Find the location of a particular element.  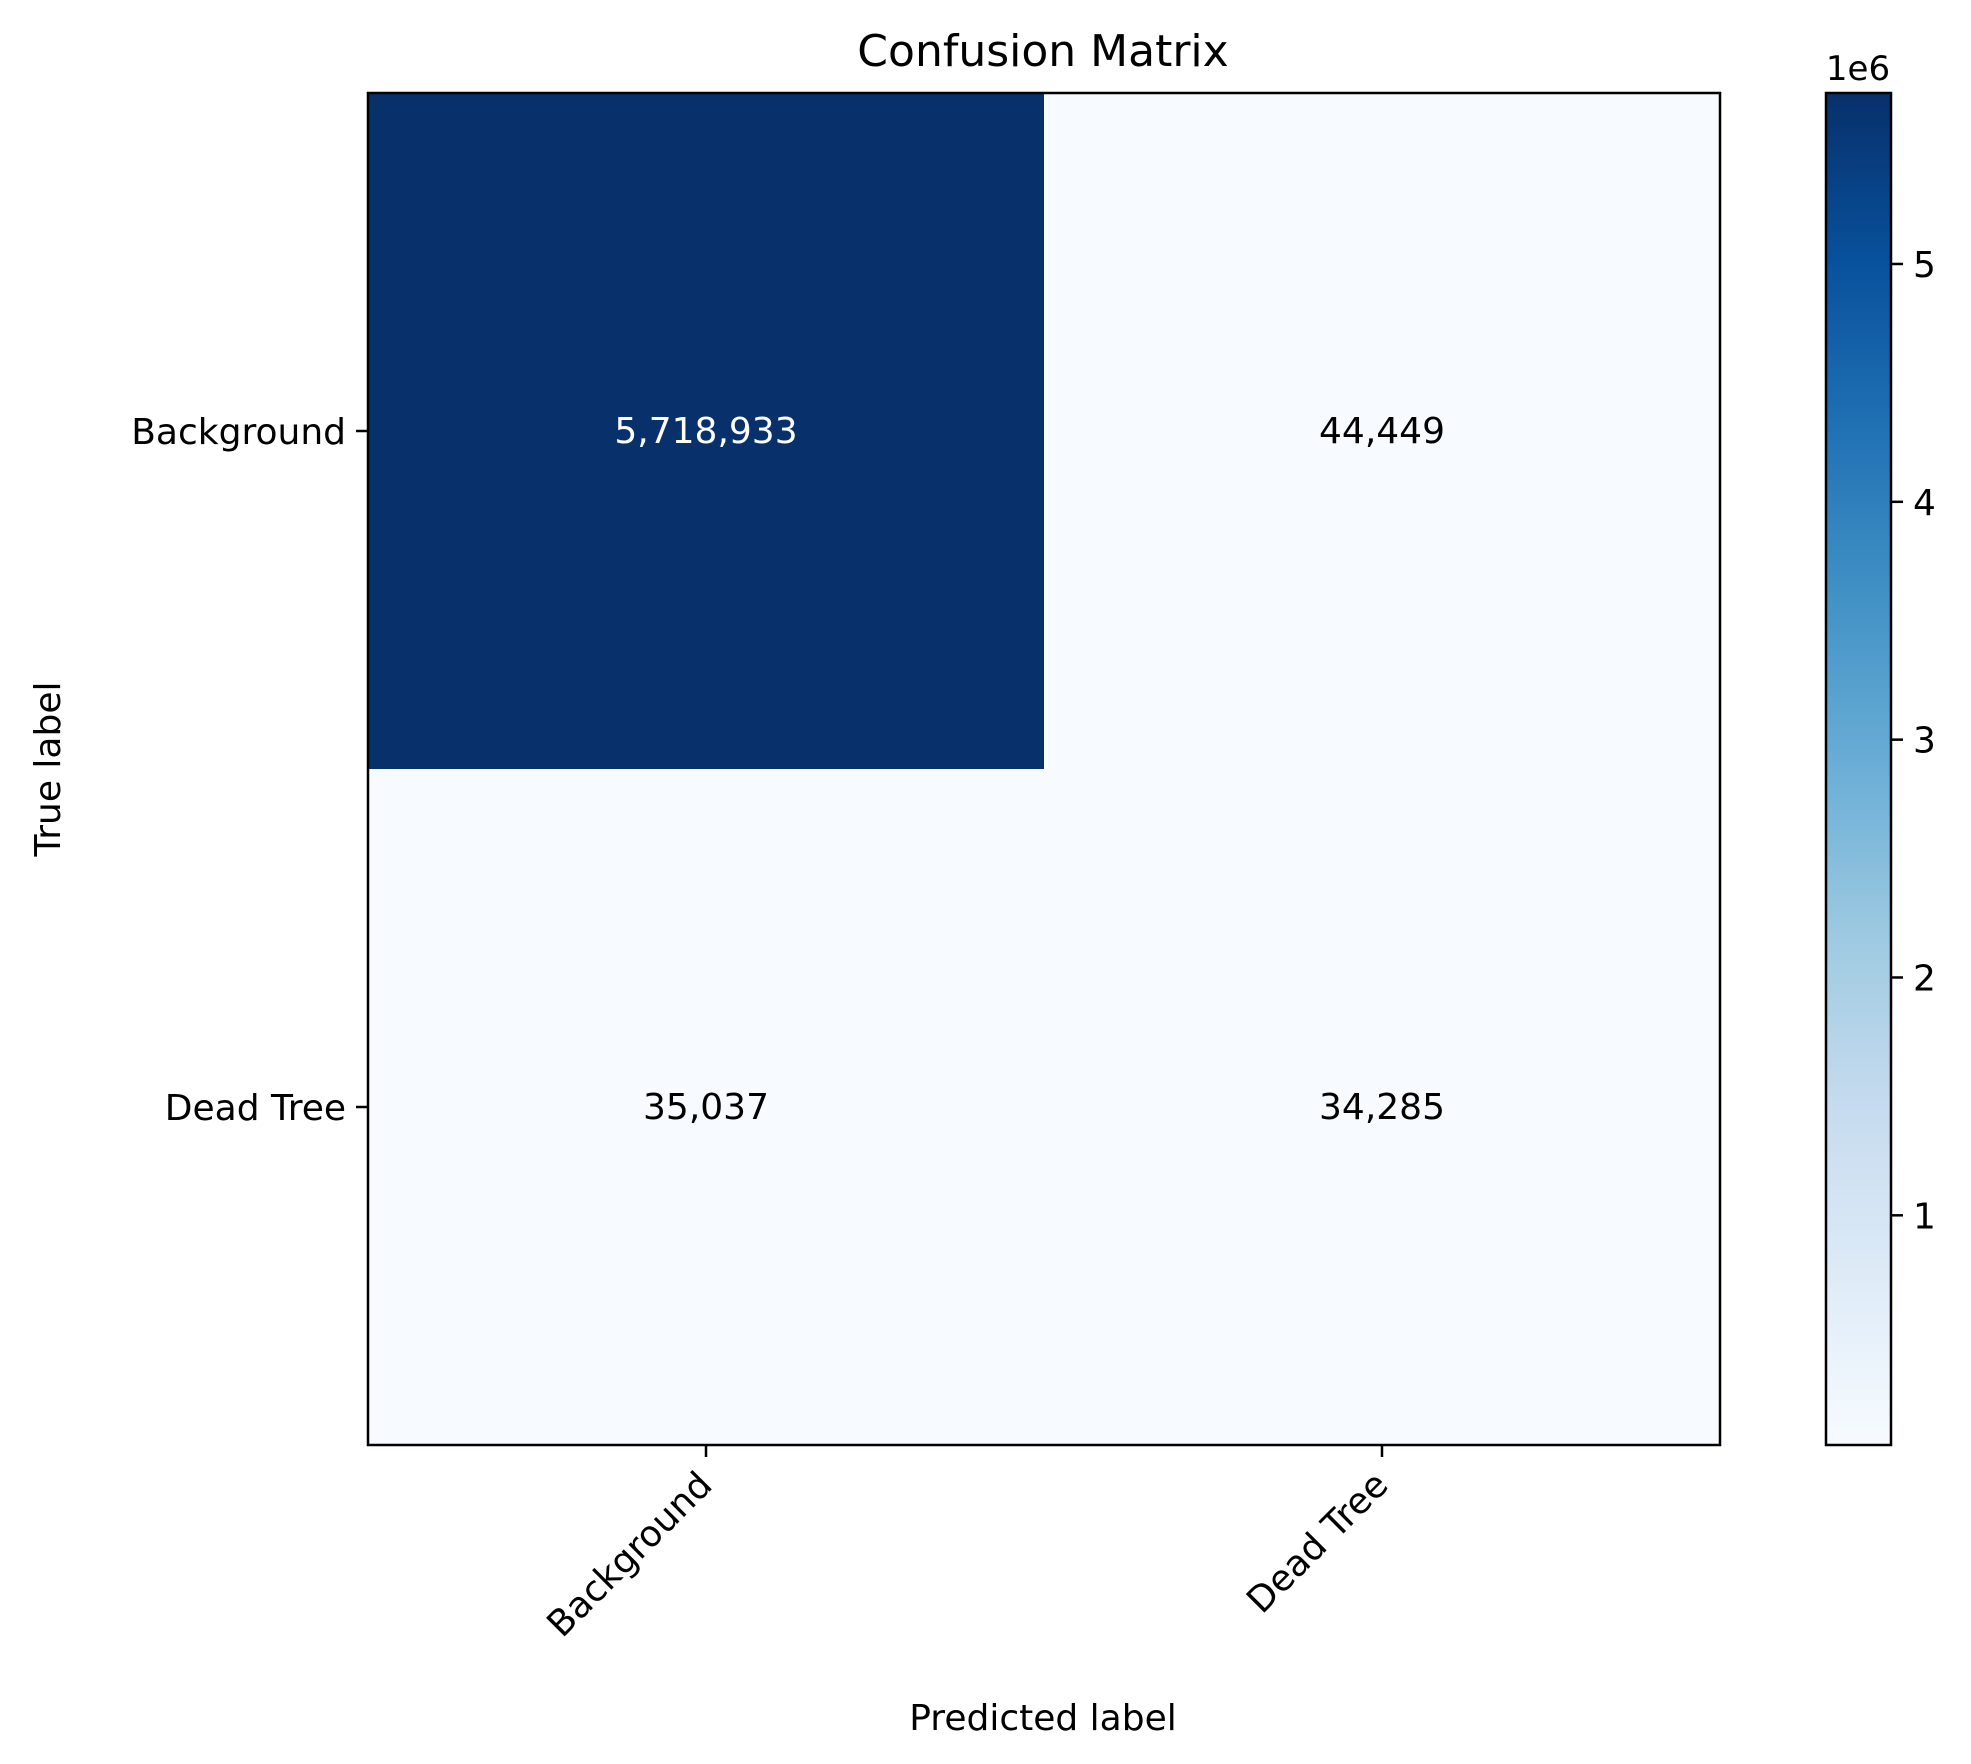

y-tick-label: Dead Tree is located at coordinates (255, 1108).